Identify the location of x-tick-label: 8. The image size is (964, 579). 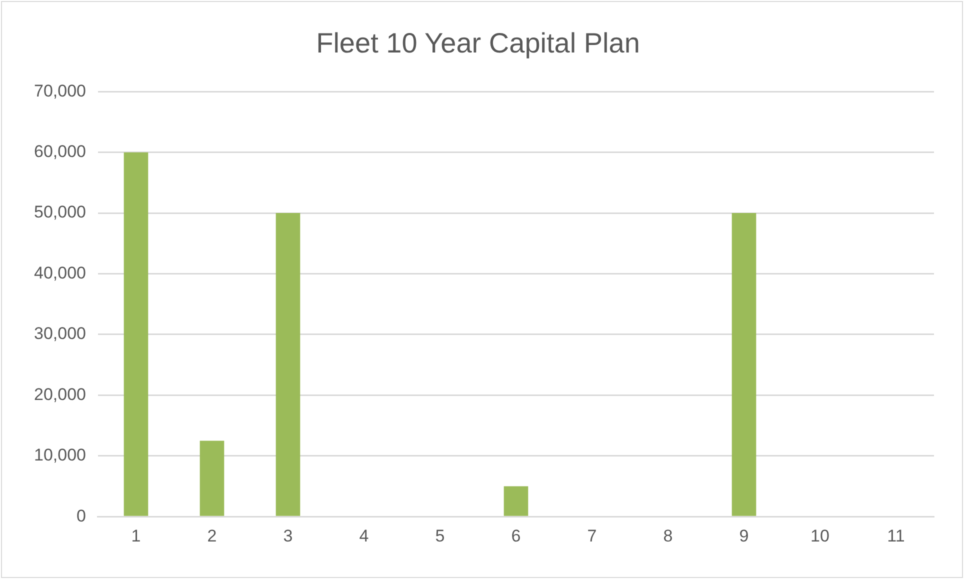
(668, 536).